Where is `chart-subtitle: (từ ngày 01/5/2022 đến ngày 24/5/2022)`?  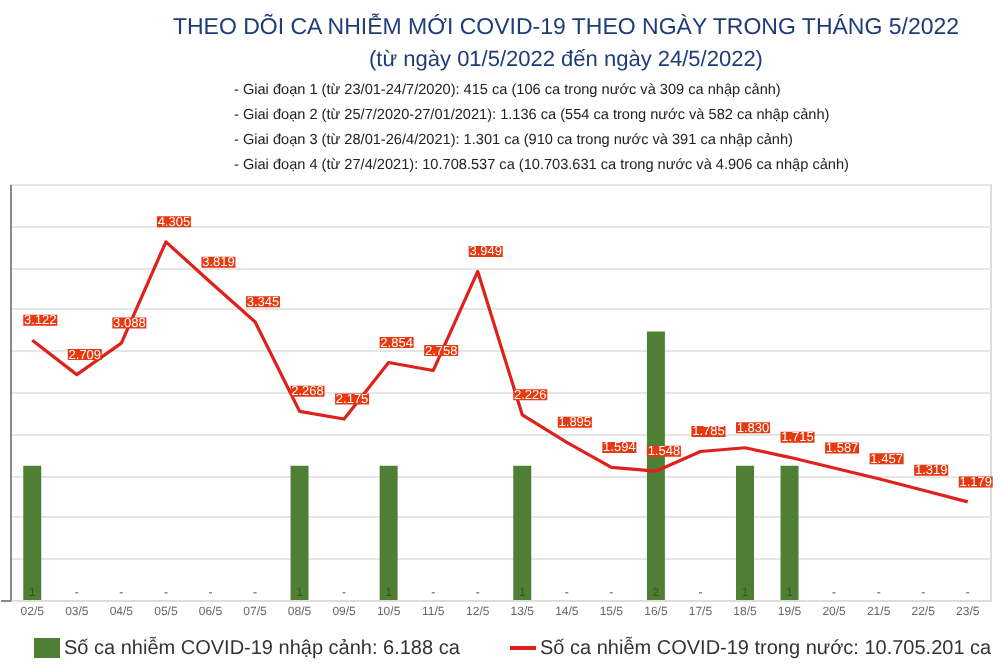
chart-subtitle: (từ ngày 01/5/2022 đến ngày 24/5/2022) is located at coordinates (566, 60).